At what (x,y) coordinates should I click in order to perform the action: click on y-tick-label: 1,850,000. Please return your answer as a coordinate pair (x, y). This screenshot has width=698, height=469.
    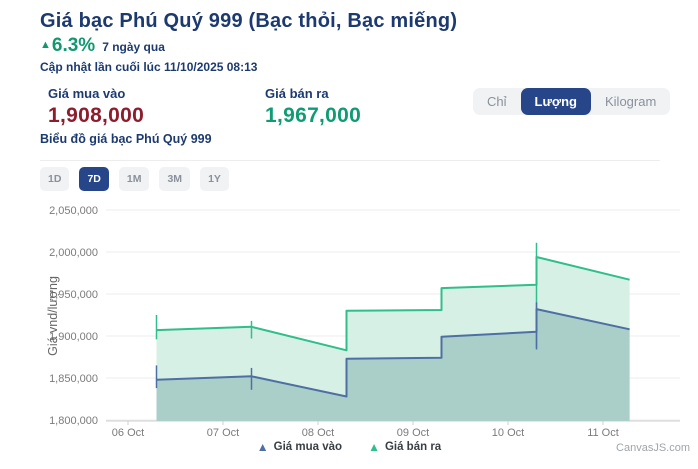
    Looking at the image, I should click on (73, 379).